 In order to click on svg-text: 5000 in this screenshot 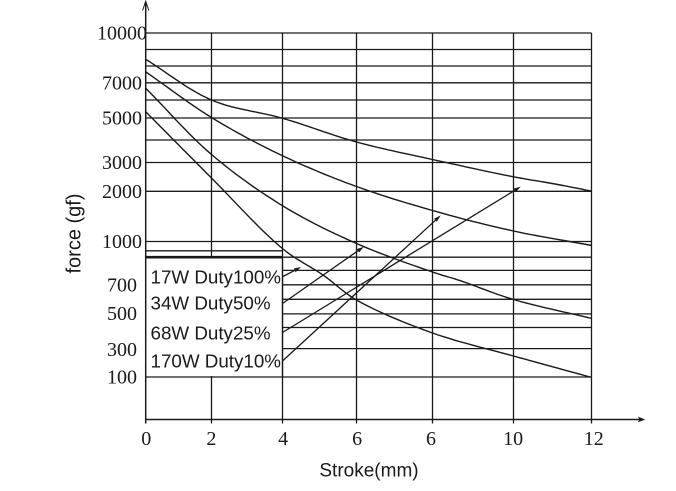, I will do `click(122, 119)`.